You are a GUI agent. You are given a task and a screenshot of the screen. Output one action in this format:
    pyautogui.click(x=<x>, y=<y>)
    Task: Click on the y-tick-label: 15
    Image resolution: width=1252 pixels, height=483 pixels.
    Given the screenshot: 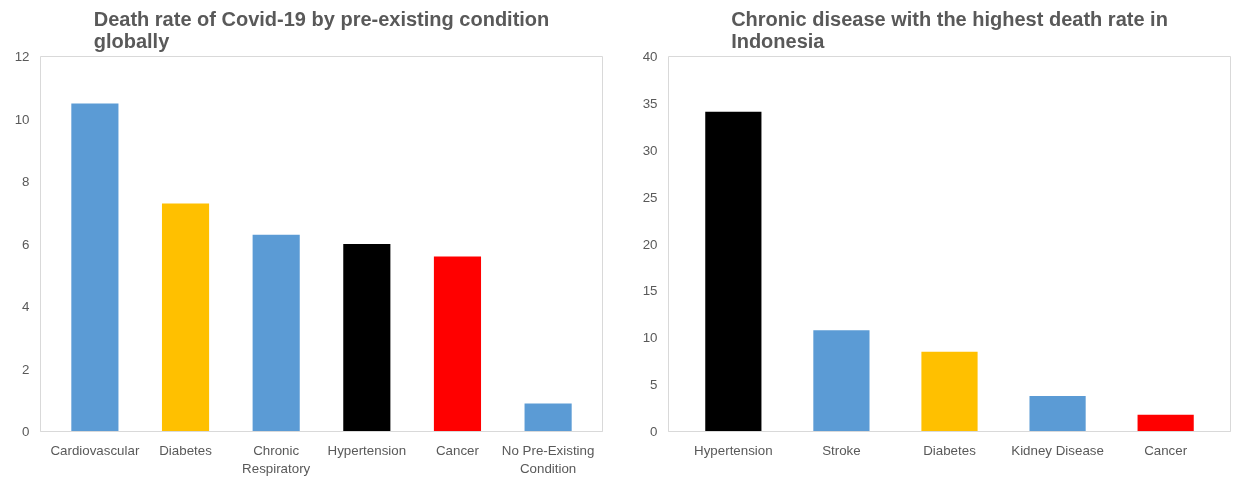 What is the action you would take?
    pyautogui.click(x=650, y=291)
    